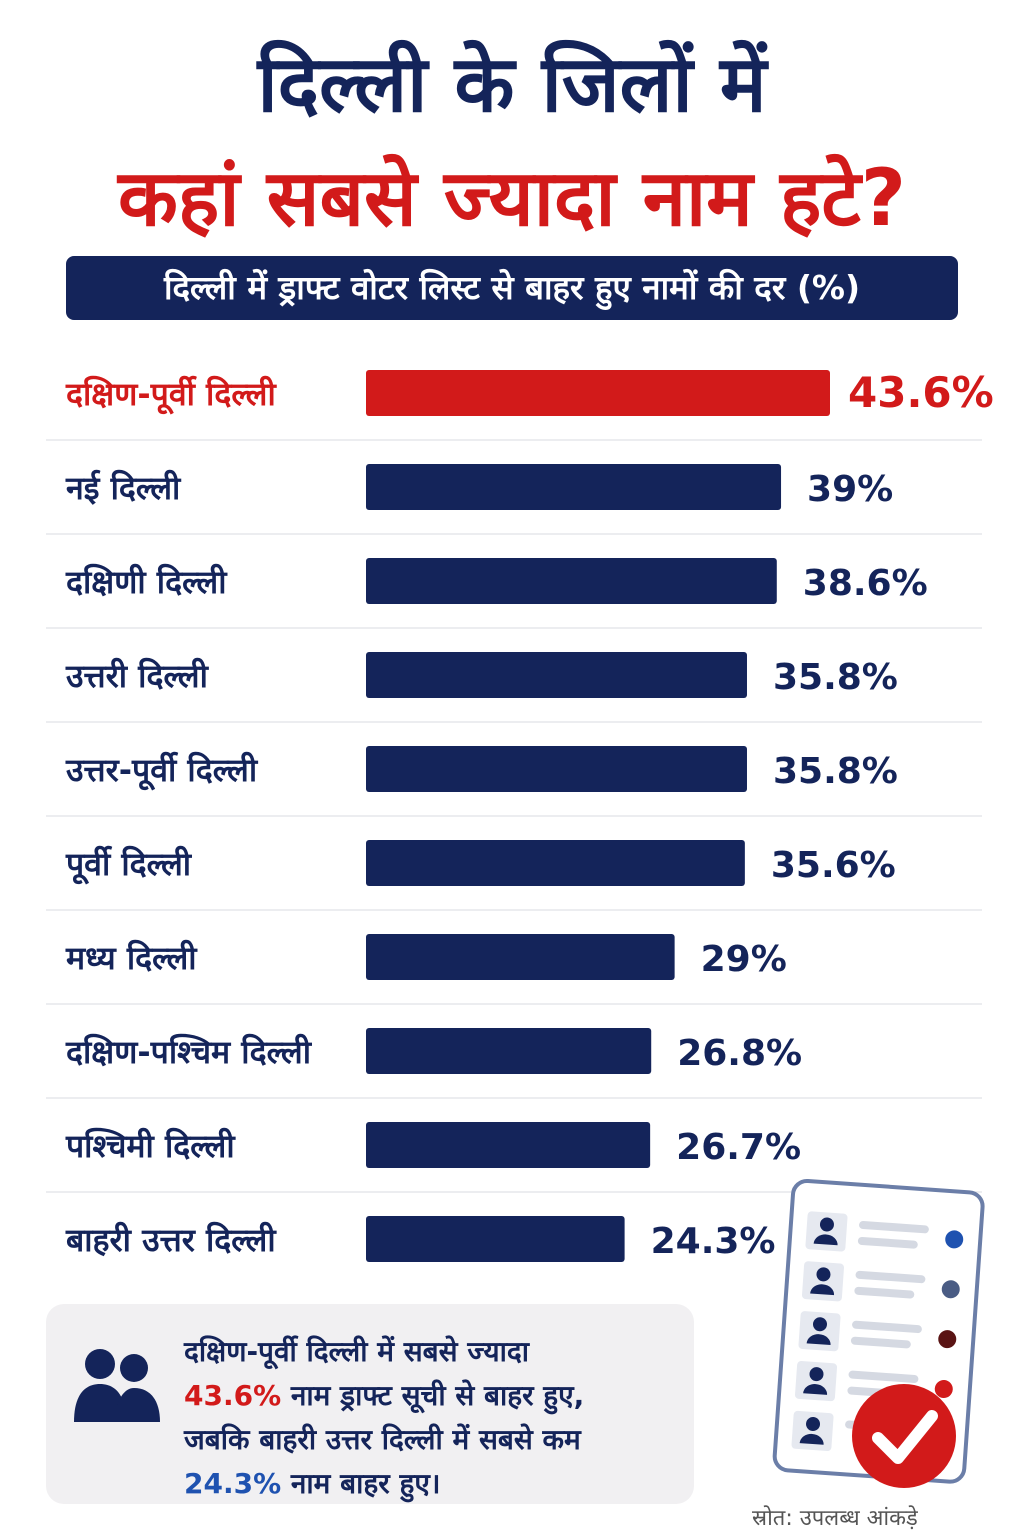 The width and height of the screenshot is (1024, 1536). What do you see at coordinates (150, 1146) in the screenshot?
I see `category-label: पश्चिमी दिल्ली` at bounding box center [150, 1146].